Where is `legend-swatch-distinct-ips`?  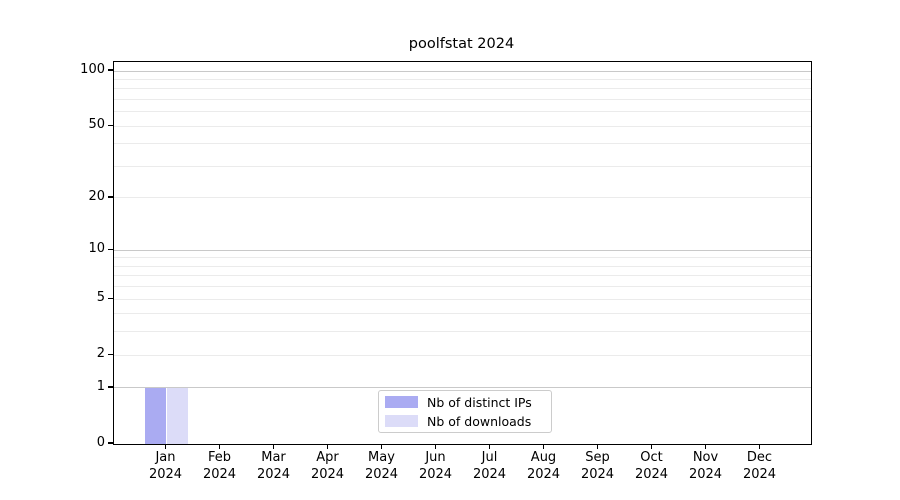 legend-swatch-distinct-ips is located at coordinates (401, 402).